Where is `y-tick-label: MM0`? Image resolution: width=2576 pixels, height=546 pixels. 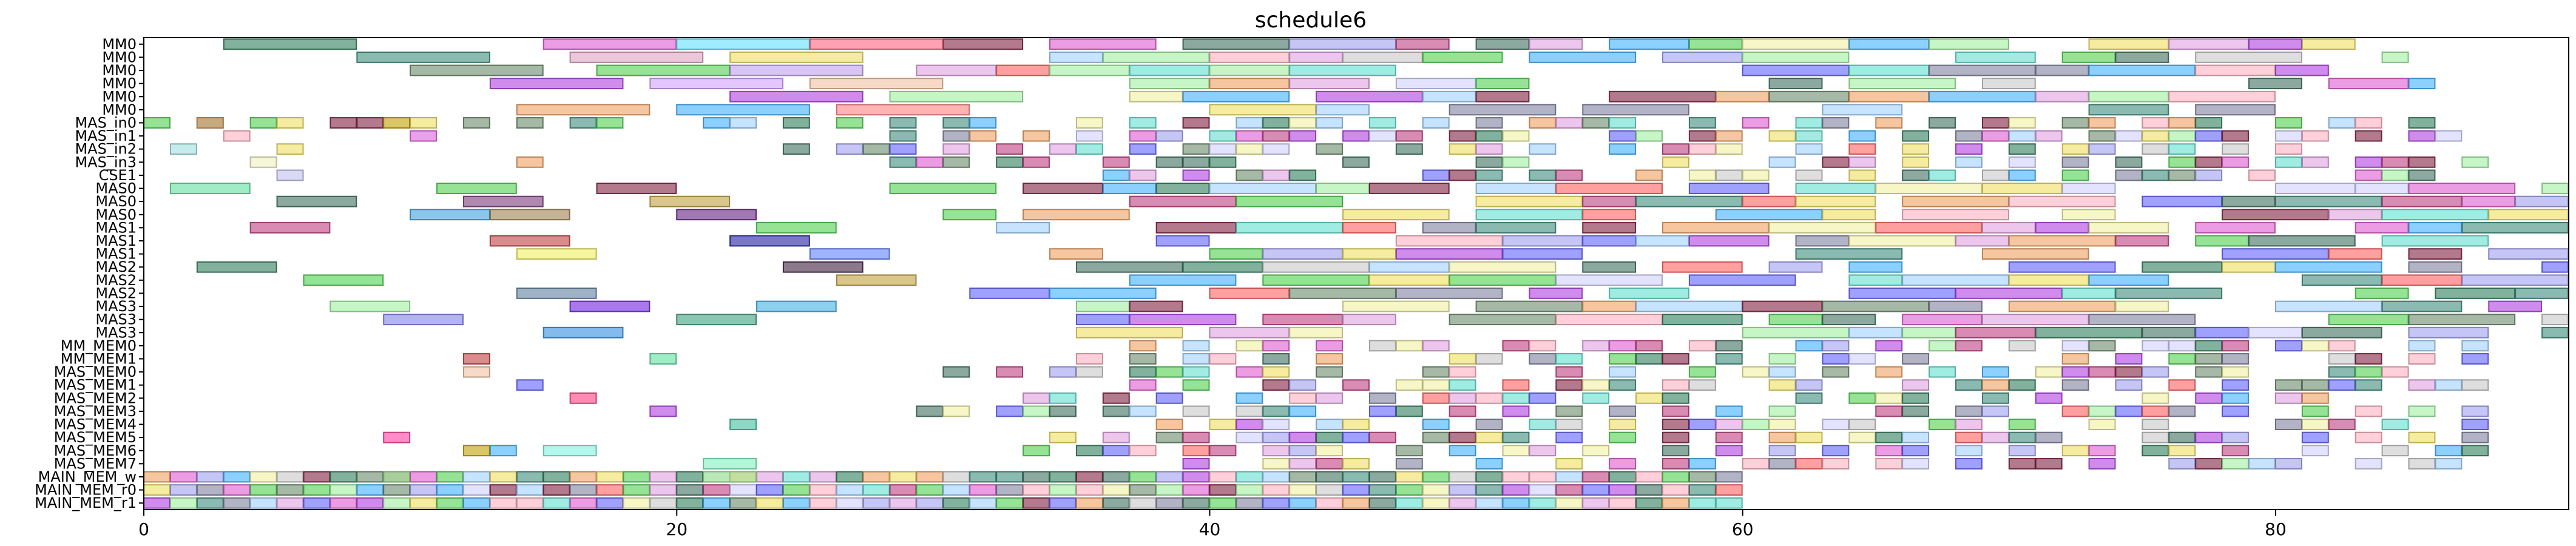
y-tick-label: MM0 is located at coordinates (119, 57).